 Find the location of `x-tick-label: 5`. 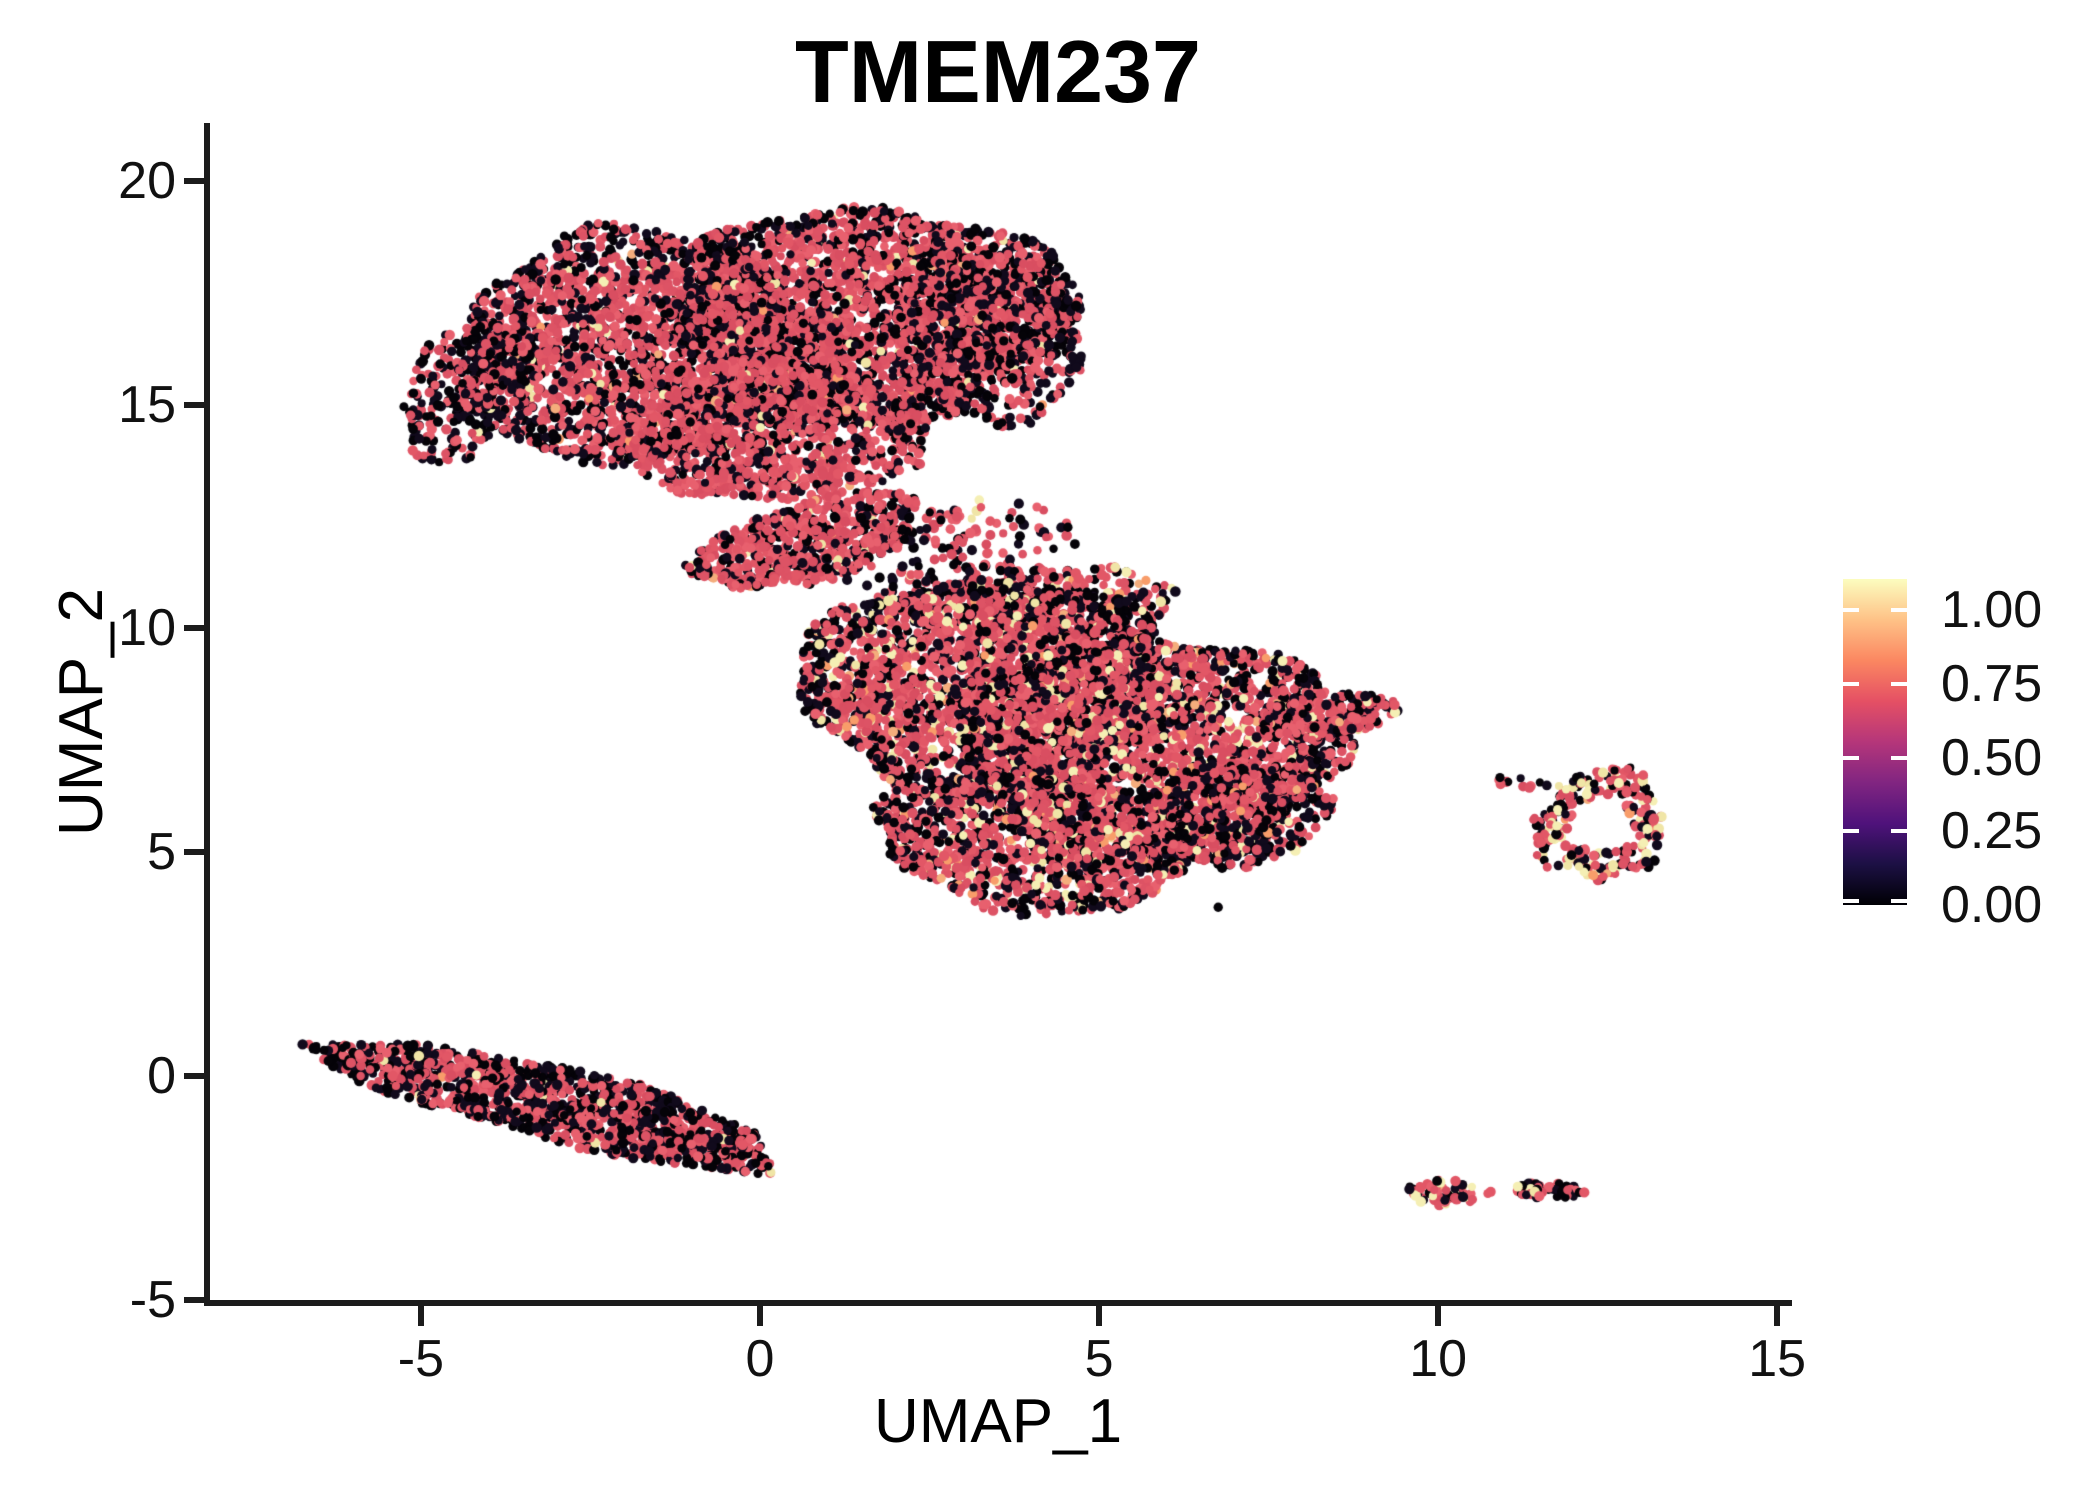

x-tick-label: 5 is located at coordinates (1099, 1359).